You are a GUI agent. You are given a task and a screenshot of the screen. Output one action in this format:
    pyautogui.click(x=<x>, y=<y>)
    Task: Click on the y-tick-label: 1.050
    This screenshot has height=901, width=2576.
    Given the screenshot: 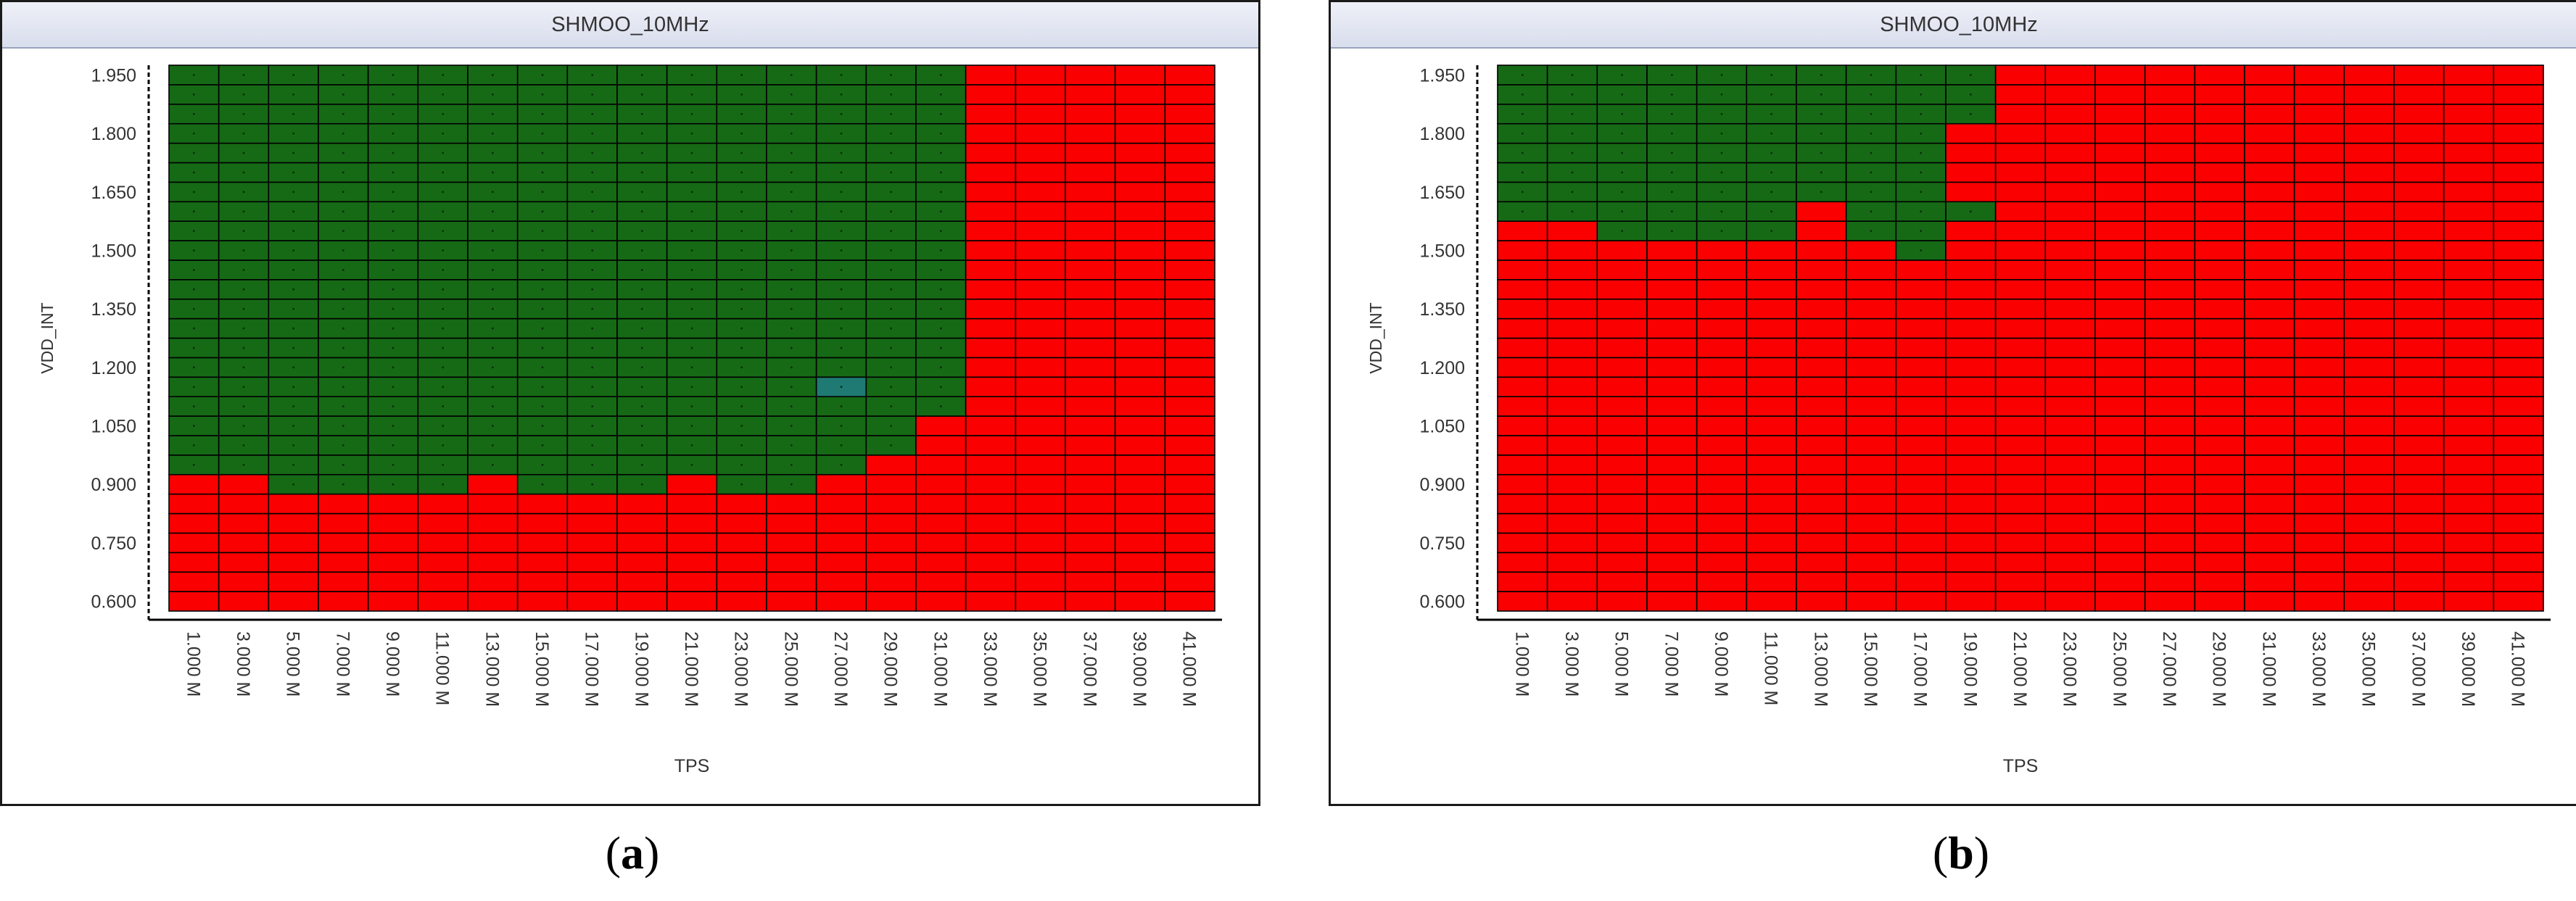 What is the action you would take?
    pyautogui.click(x=113, y=427)
    